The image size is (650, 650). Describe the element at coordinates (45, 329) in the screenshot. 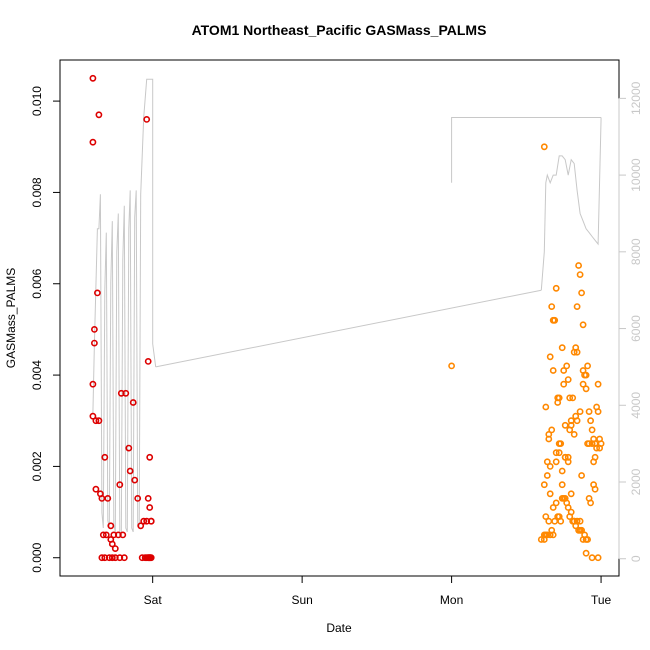

I see `y-axis-left: 0.000 0.002 0.004 0.006 0.008 0.010` at that location.